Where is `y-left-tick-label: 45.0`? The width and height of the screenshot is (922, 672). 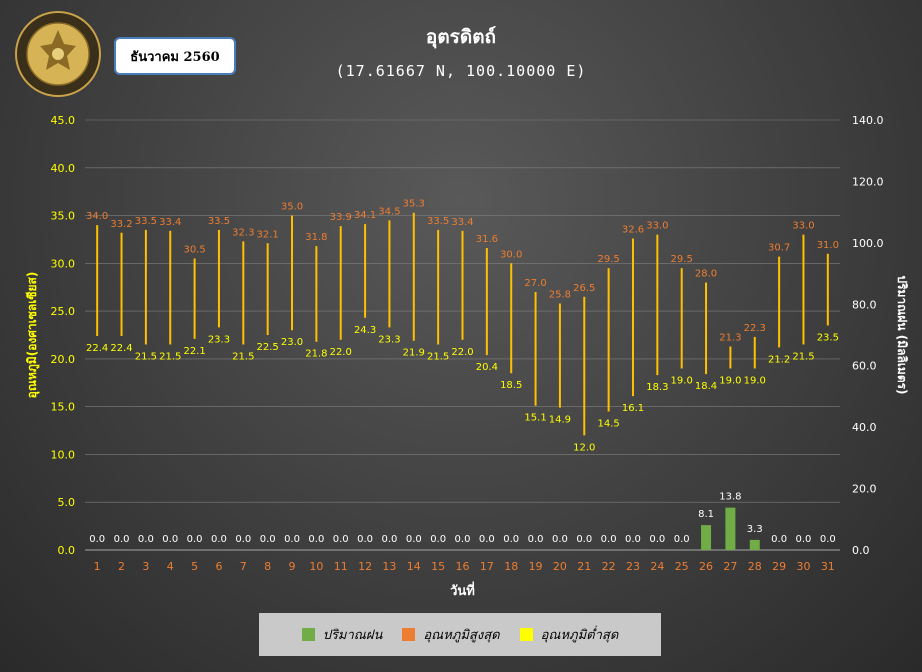 y-left-tick-label: 45.0 is located at coordinates (63, 120).